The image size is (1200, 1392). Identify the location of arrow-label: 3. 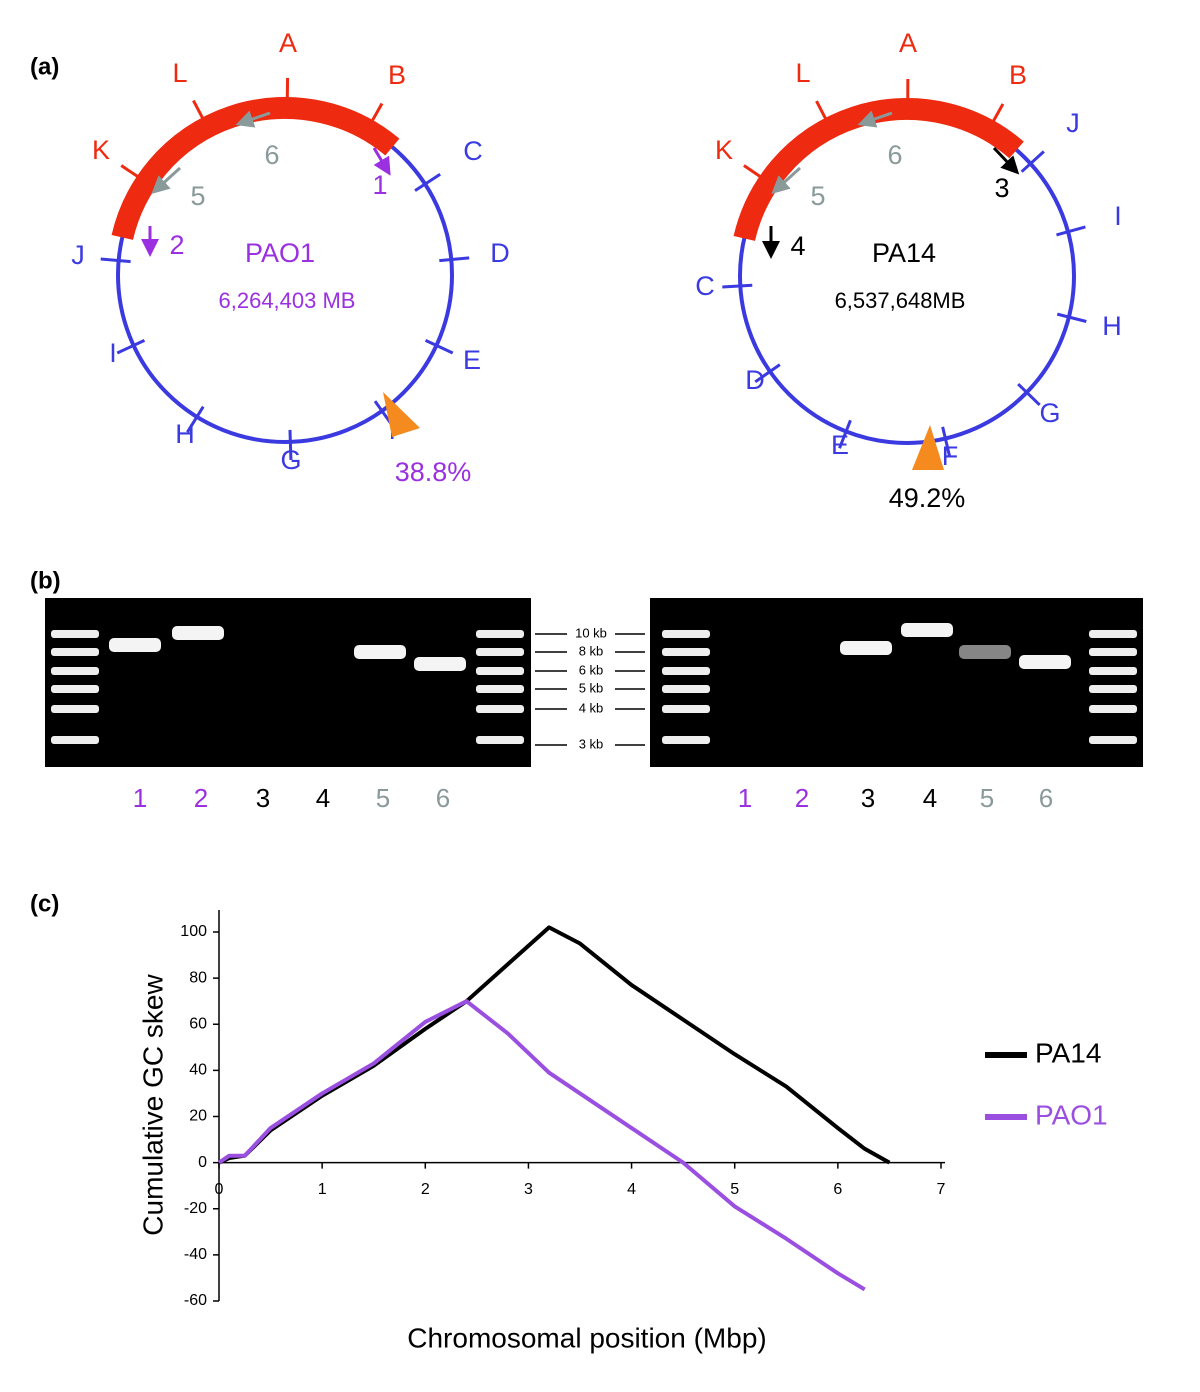
(1001, 188).